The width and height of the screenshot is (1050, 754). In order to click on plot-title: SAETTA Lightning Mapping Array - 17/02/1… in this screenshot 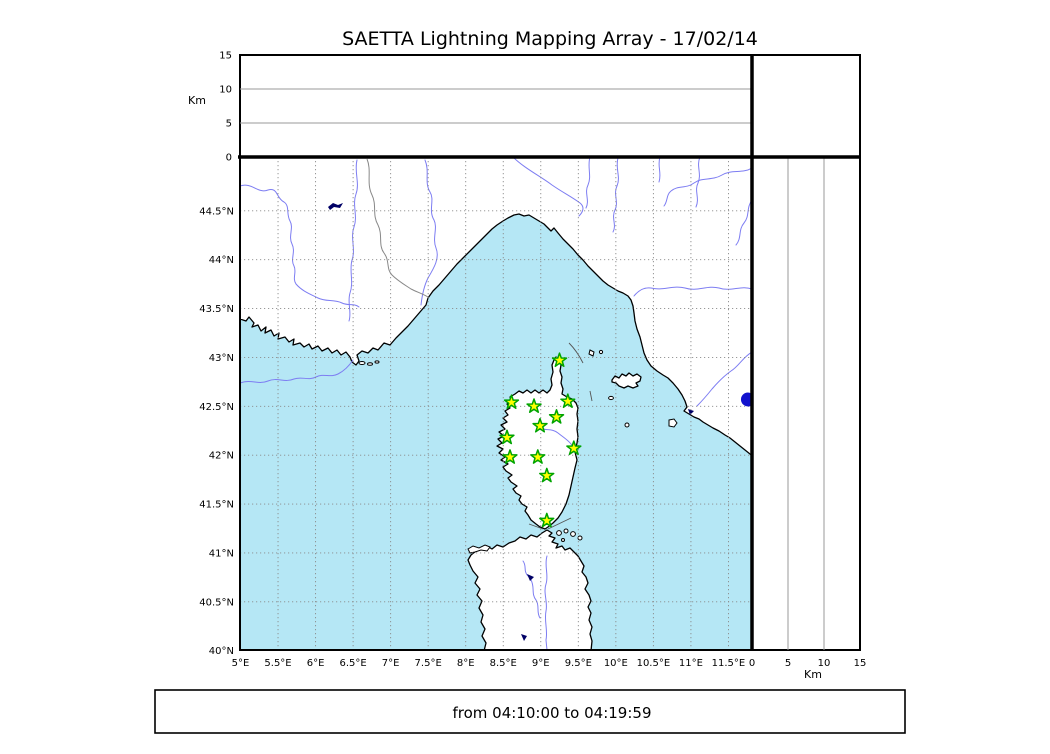, I will do `click(550, 39)`.